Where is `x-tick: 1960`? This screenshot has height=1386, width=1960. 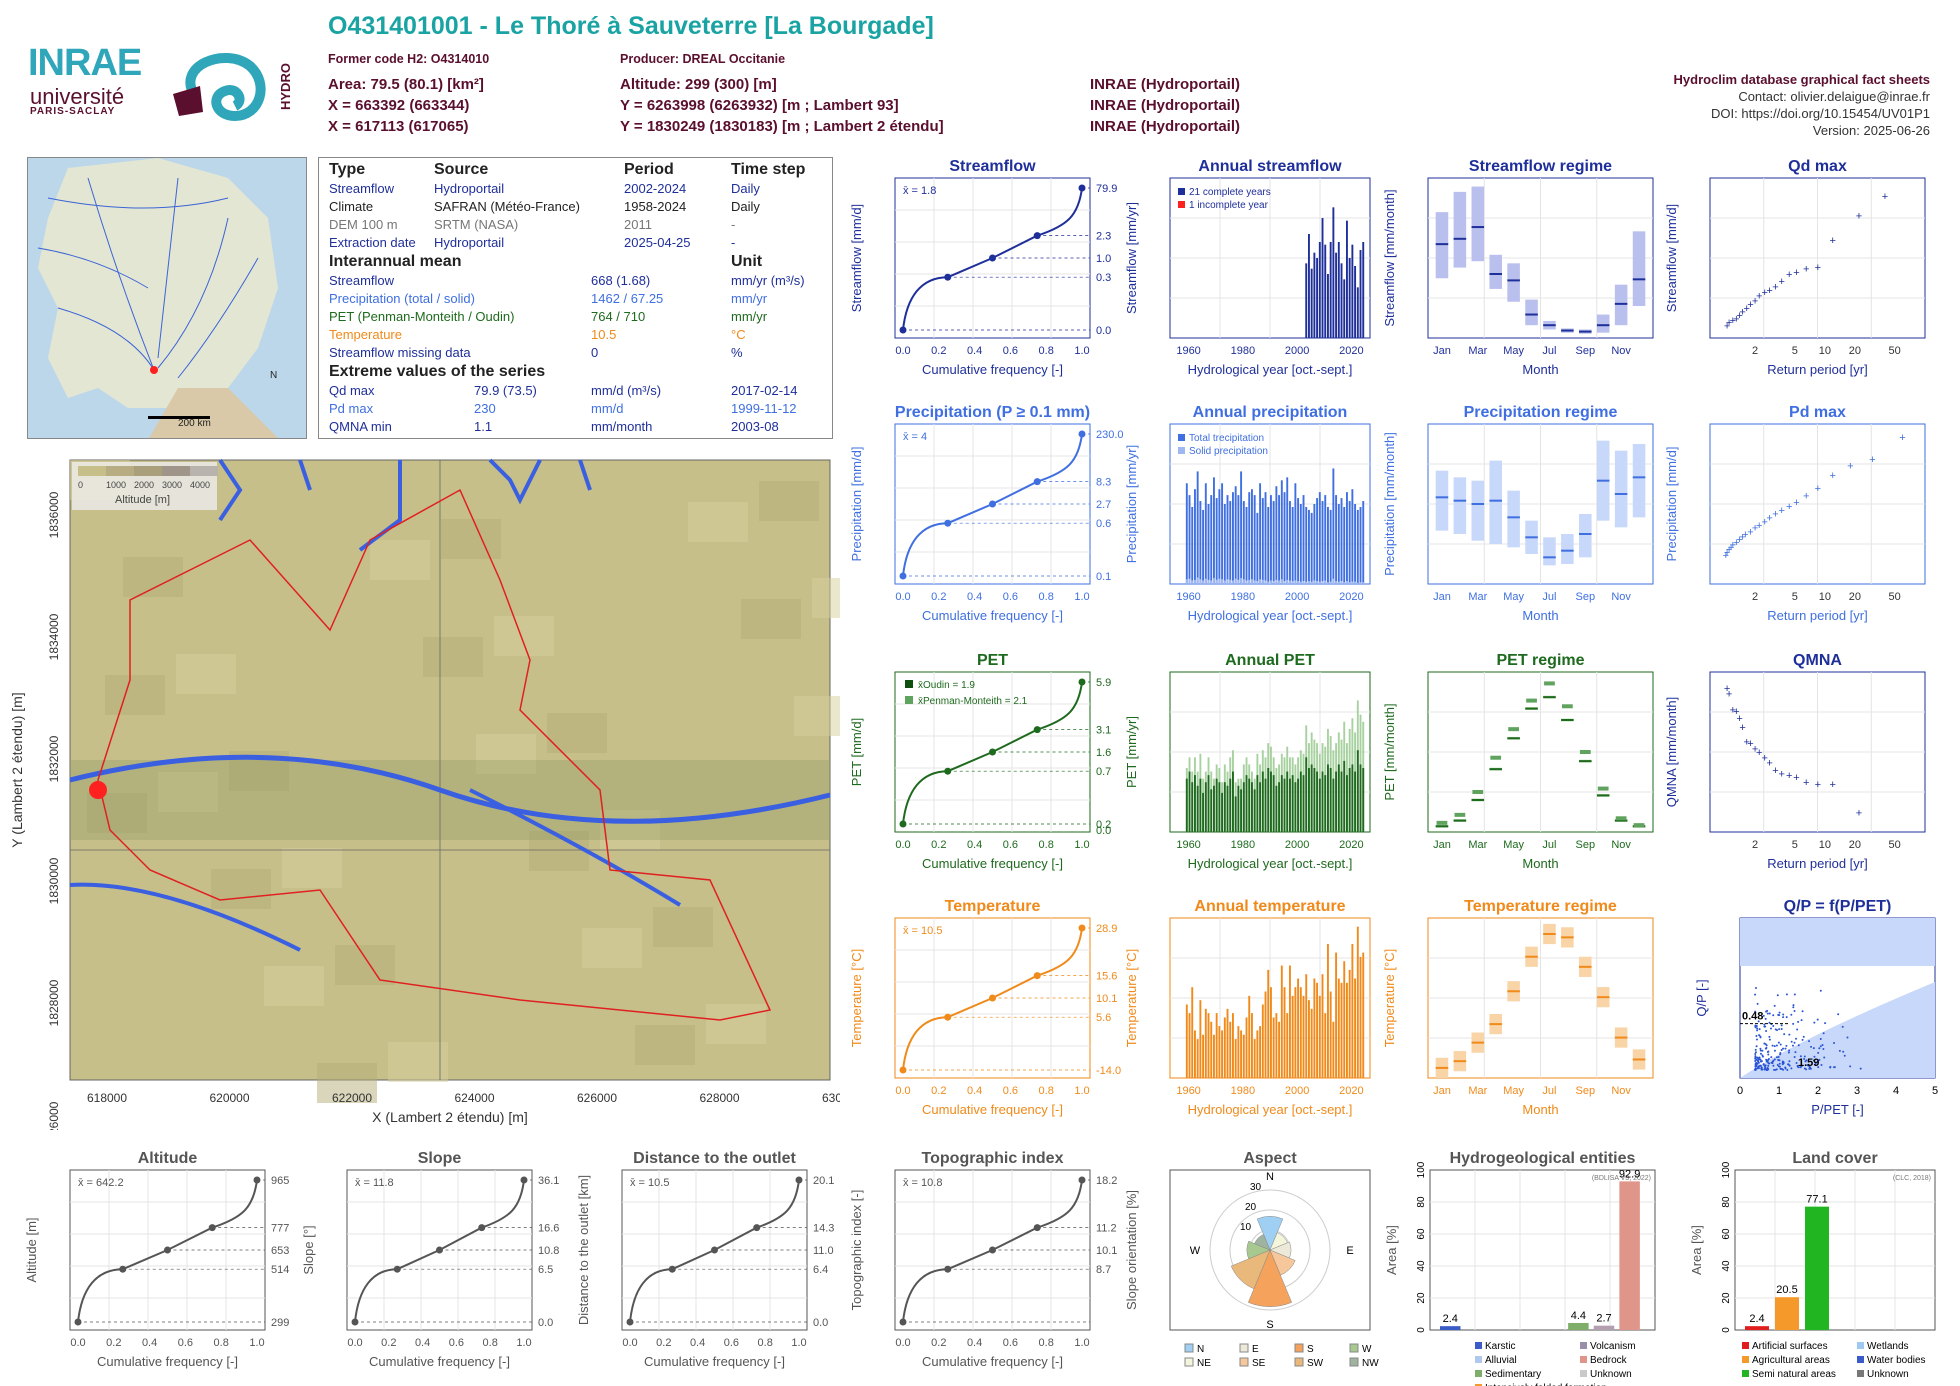
x-tick: 1960 is located at coordinates (1188, 351).